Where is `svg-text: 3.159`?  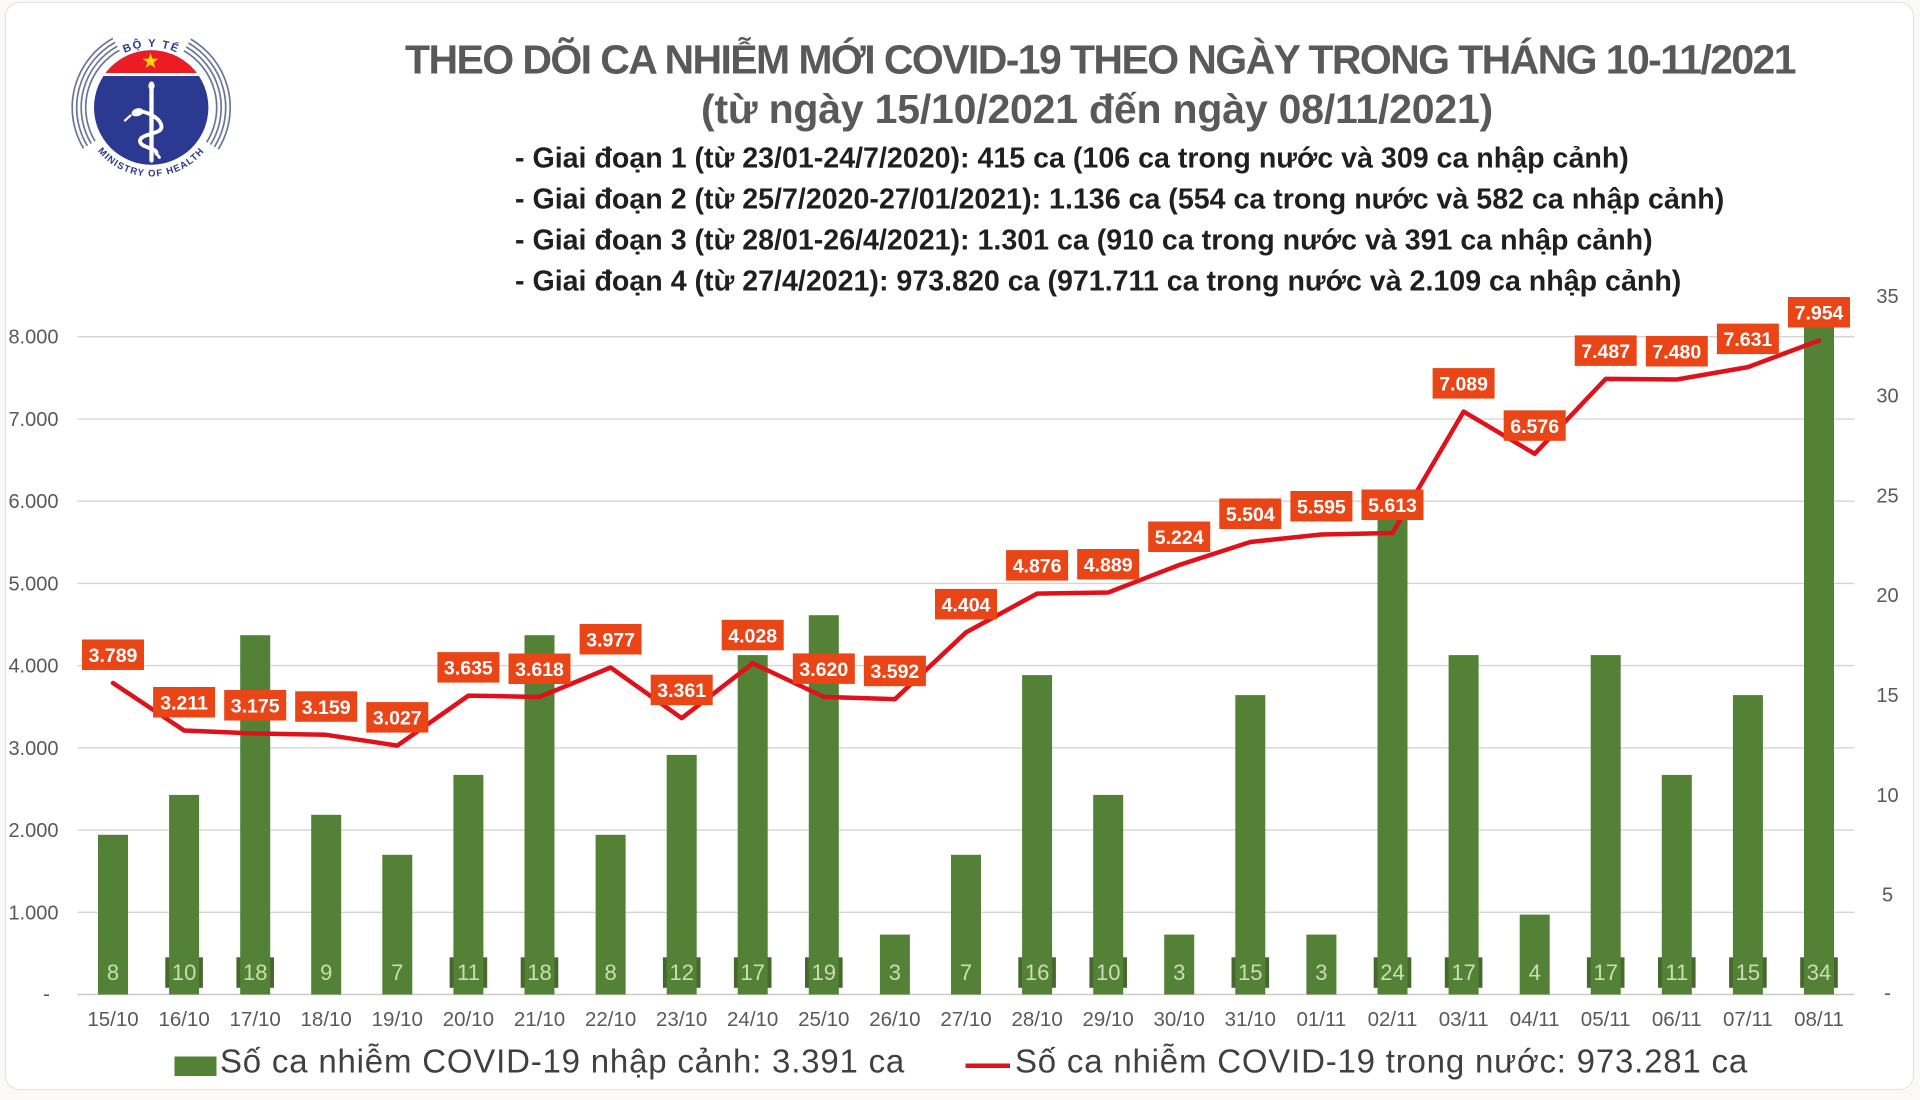 svg-text: 3.159 is located at coordinates (326, 708).